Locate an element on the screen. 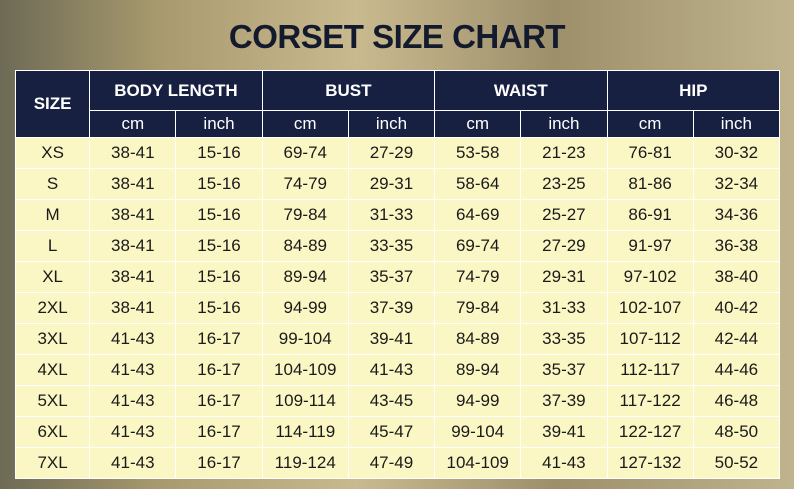 The image size is (794, 489). value-cell: 42-44 is located at coordinates (736, 339).